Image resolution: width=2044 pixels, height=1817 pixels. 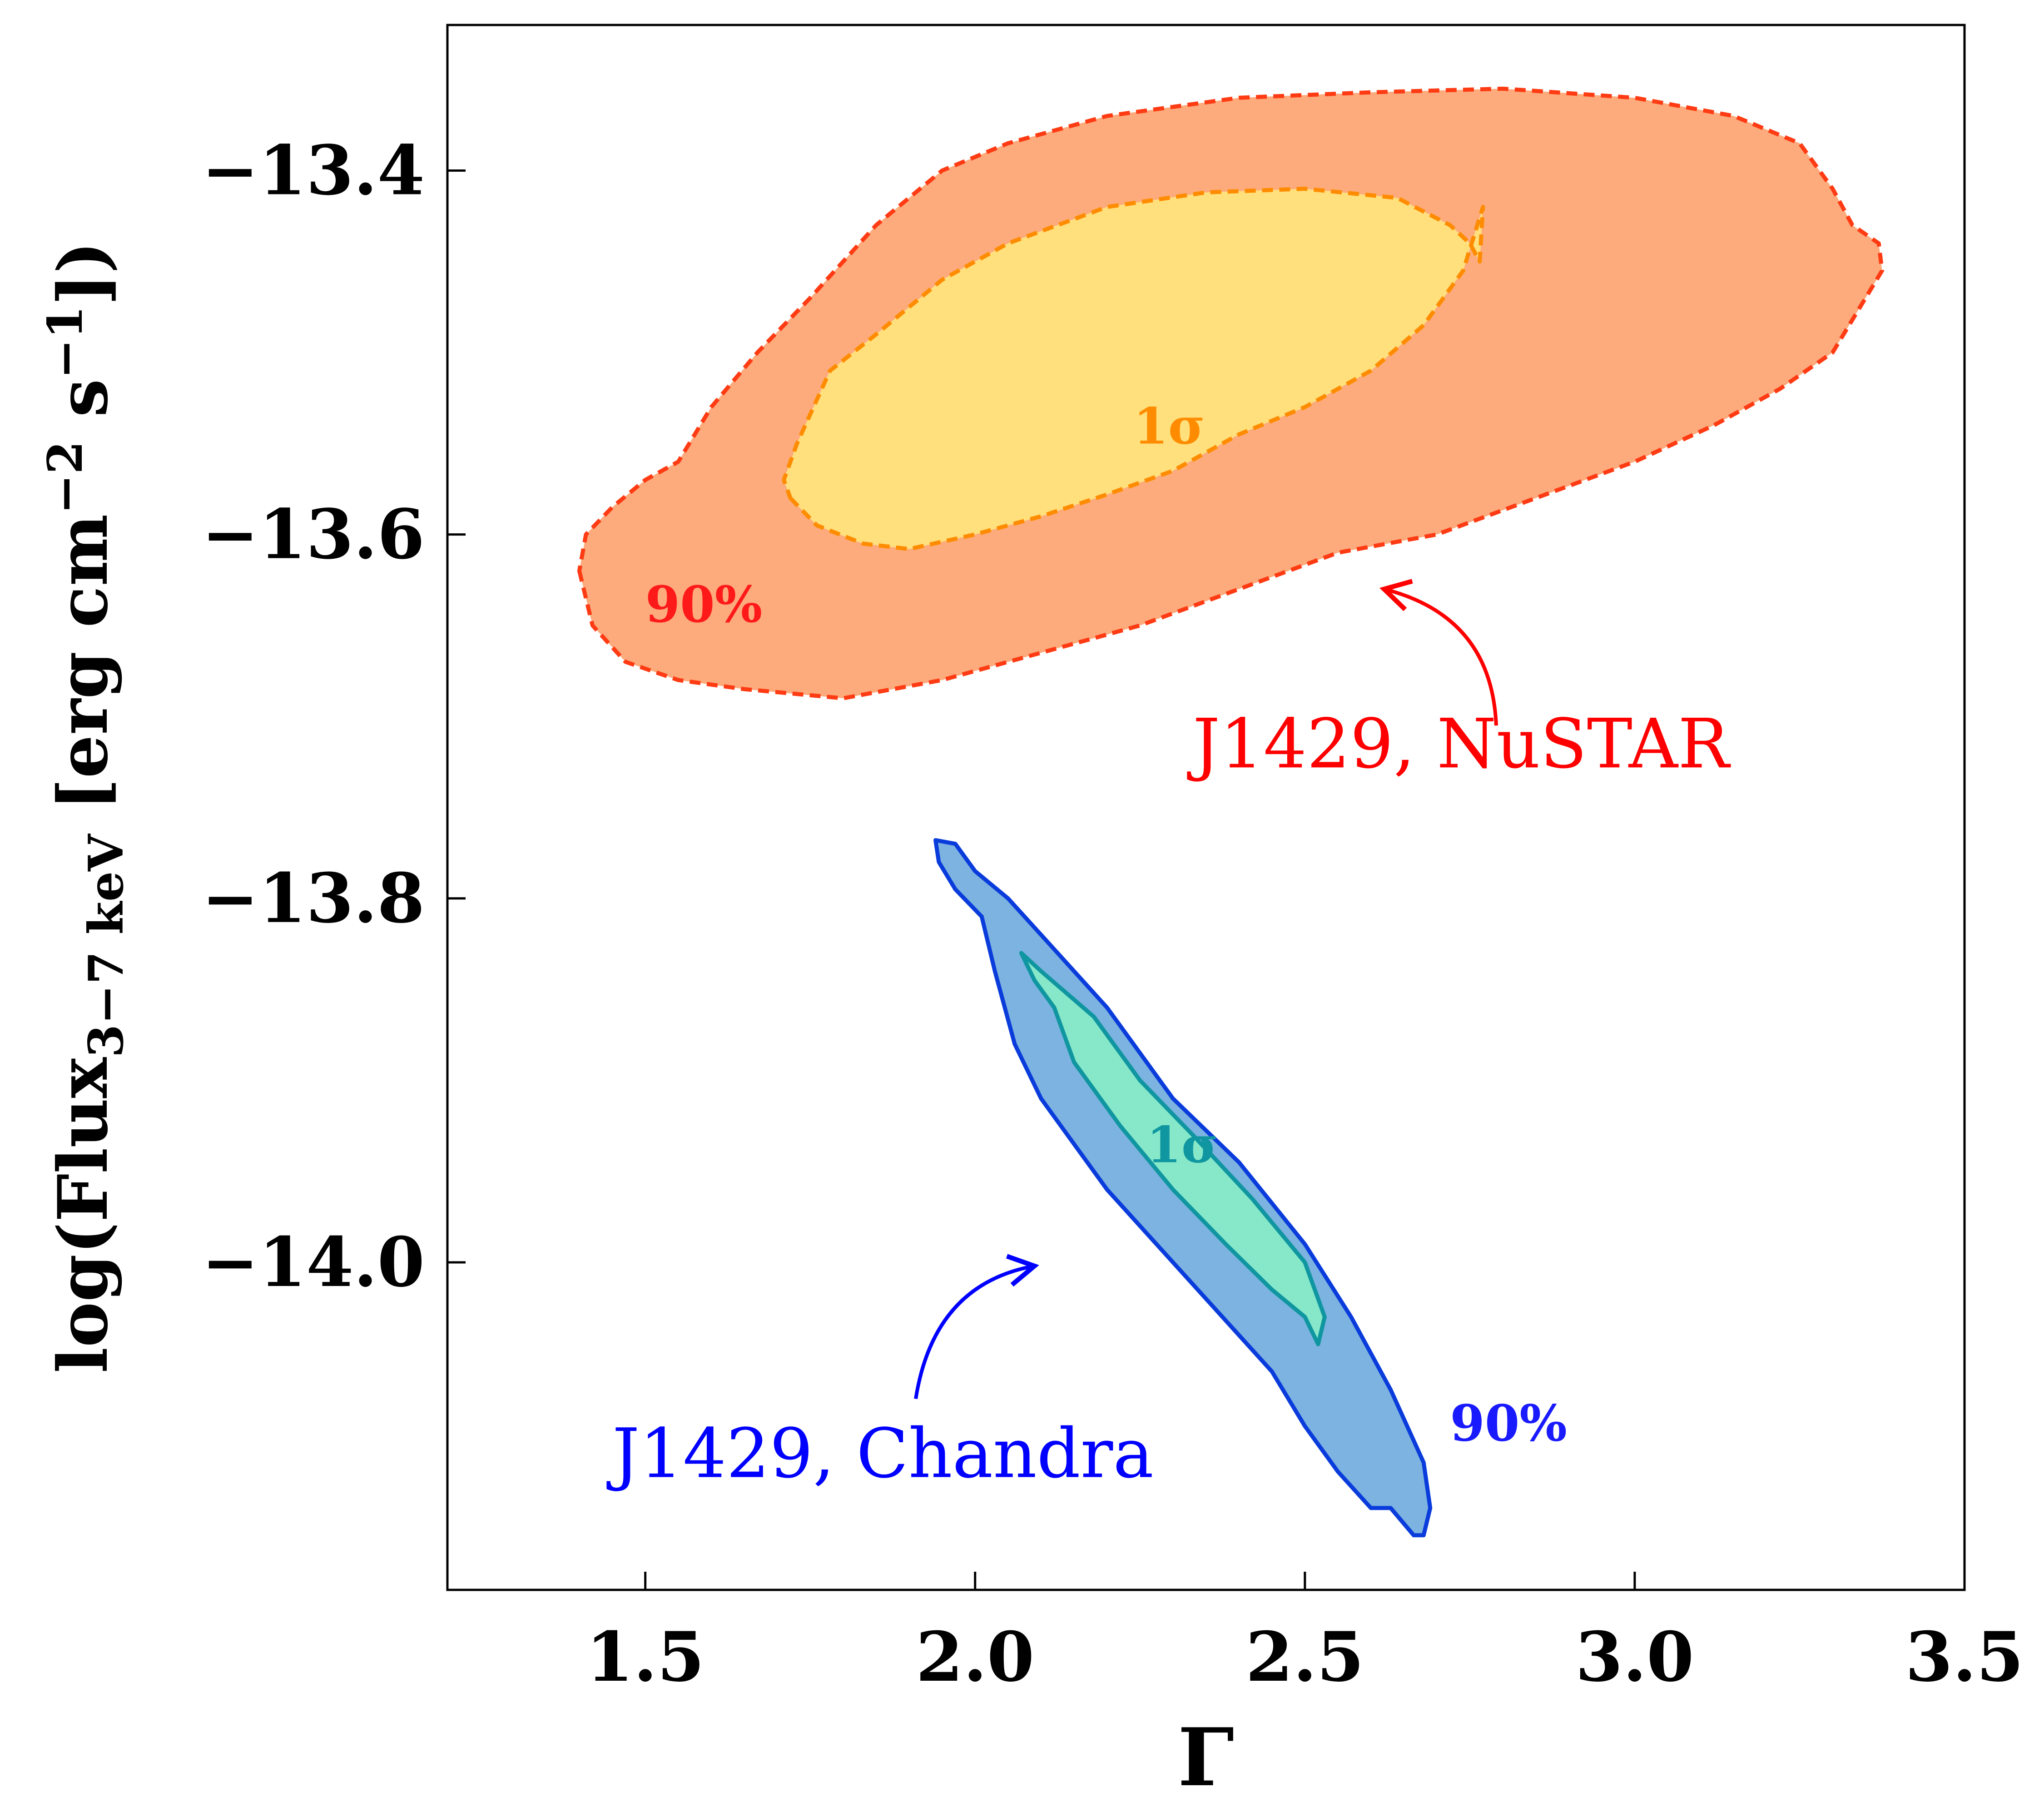 What do you see at coordinates (86, 807) in the screenshot?
I see `y-axis-title: log(Flux3−7 keV [erg cm−2 s−1])` at bounding box center [86, 807].